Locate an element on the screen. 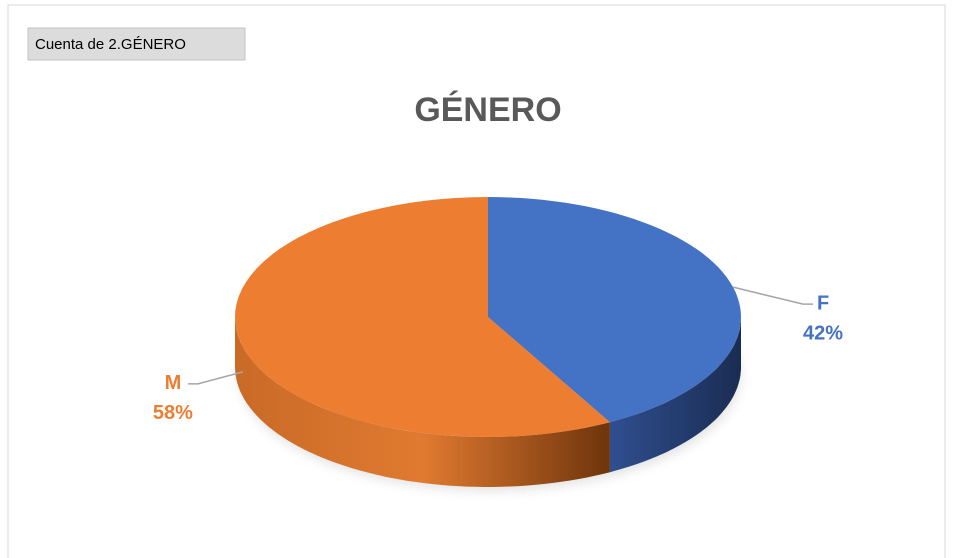 The height and width of the screenshot is (558, 955). data-label: 42% is located at coordinates (823, 333).